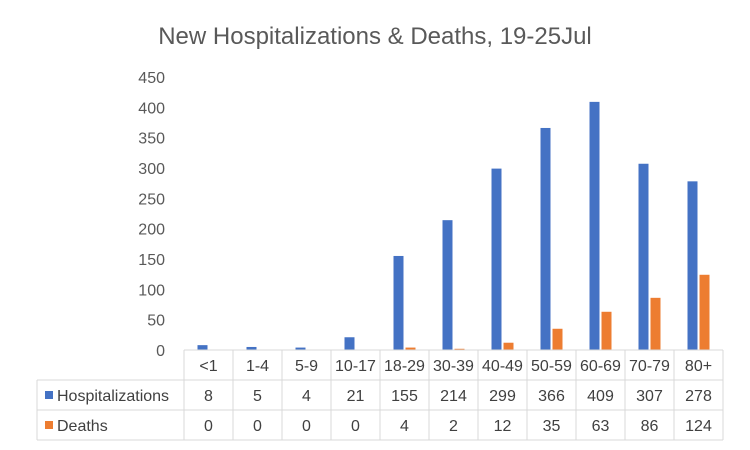 The image size is (750, 450). What do you see at coordinates (551, 396) in the screenshot?
I see `data-label: 366` at bounding box center [551, 396].